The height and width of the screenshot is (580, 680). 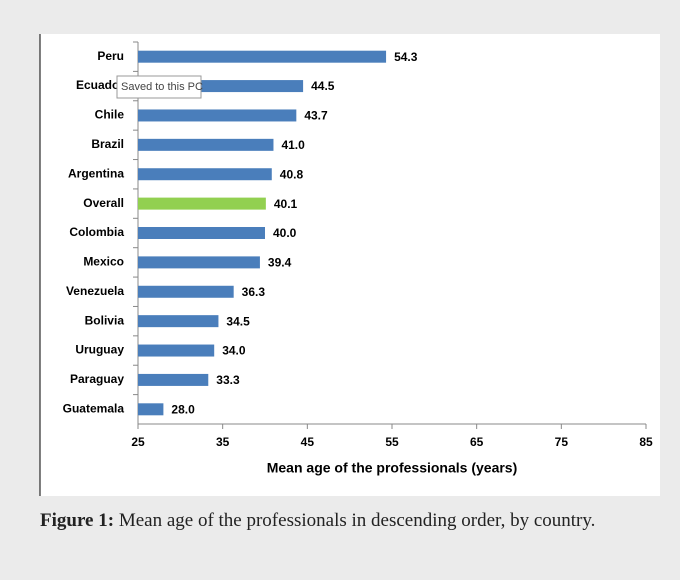 I want to click on value-label: 39.4, so click(x=280, y=263).